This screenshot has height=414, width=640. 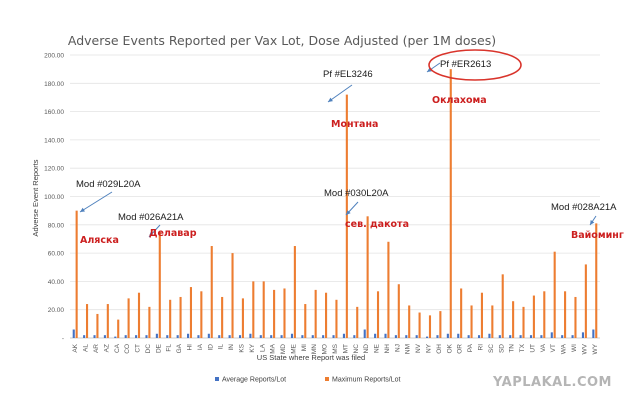 What do you see at coordinates (73, 333) in the screenshot?
I see `bar-average-ak` at bounding box center [73, 333].